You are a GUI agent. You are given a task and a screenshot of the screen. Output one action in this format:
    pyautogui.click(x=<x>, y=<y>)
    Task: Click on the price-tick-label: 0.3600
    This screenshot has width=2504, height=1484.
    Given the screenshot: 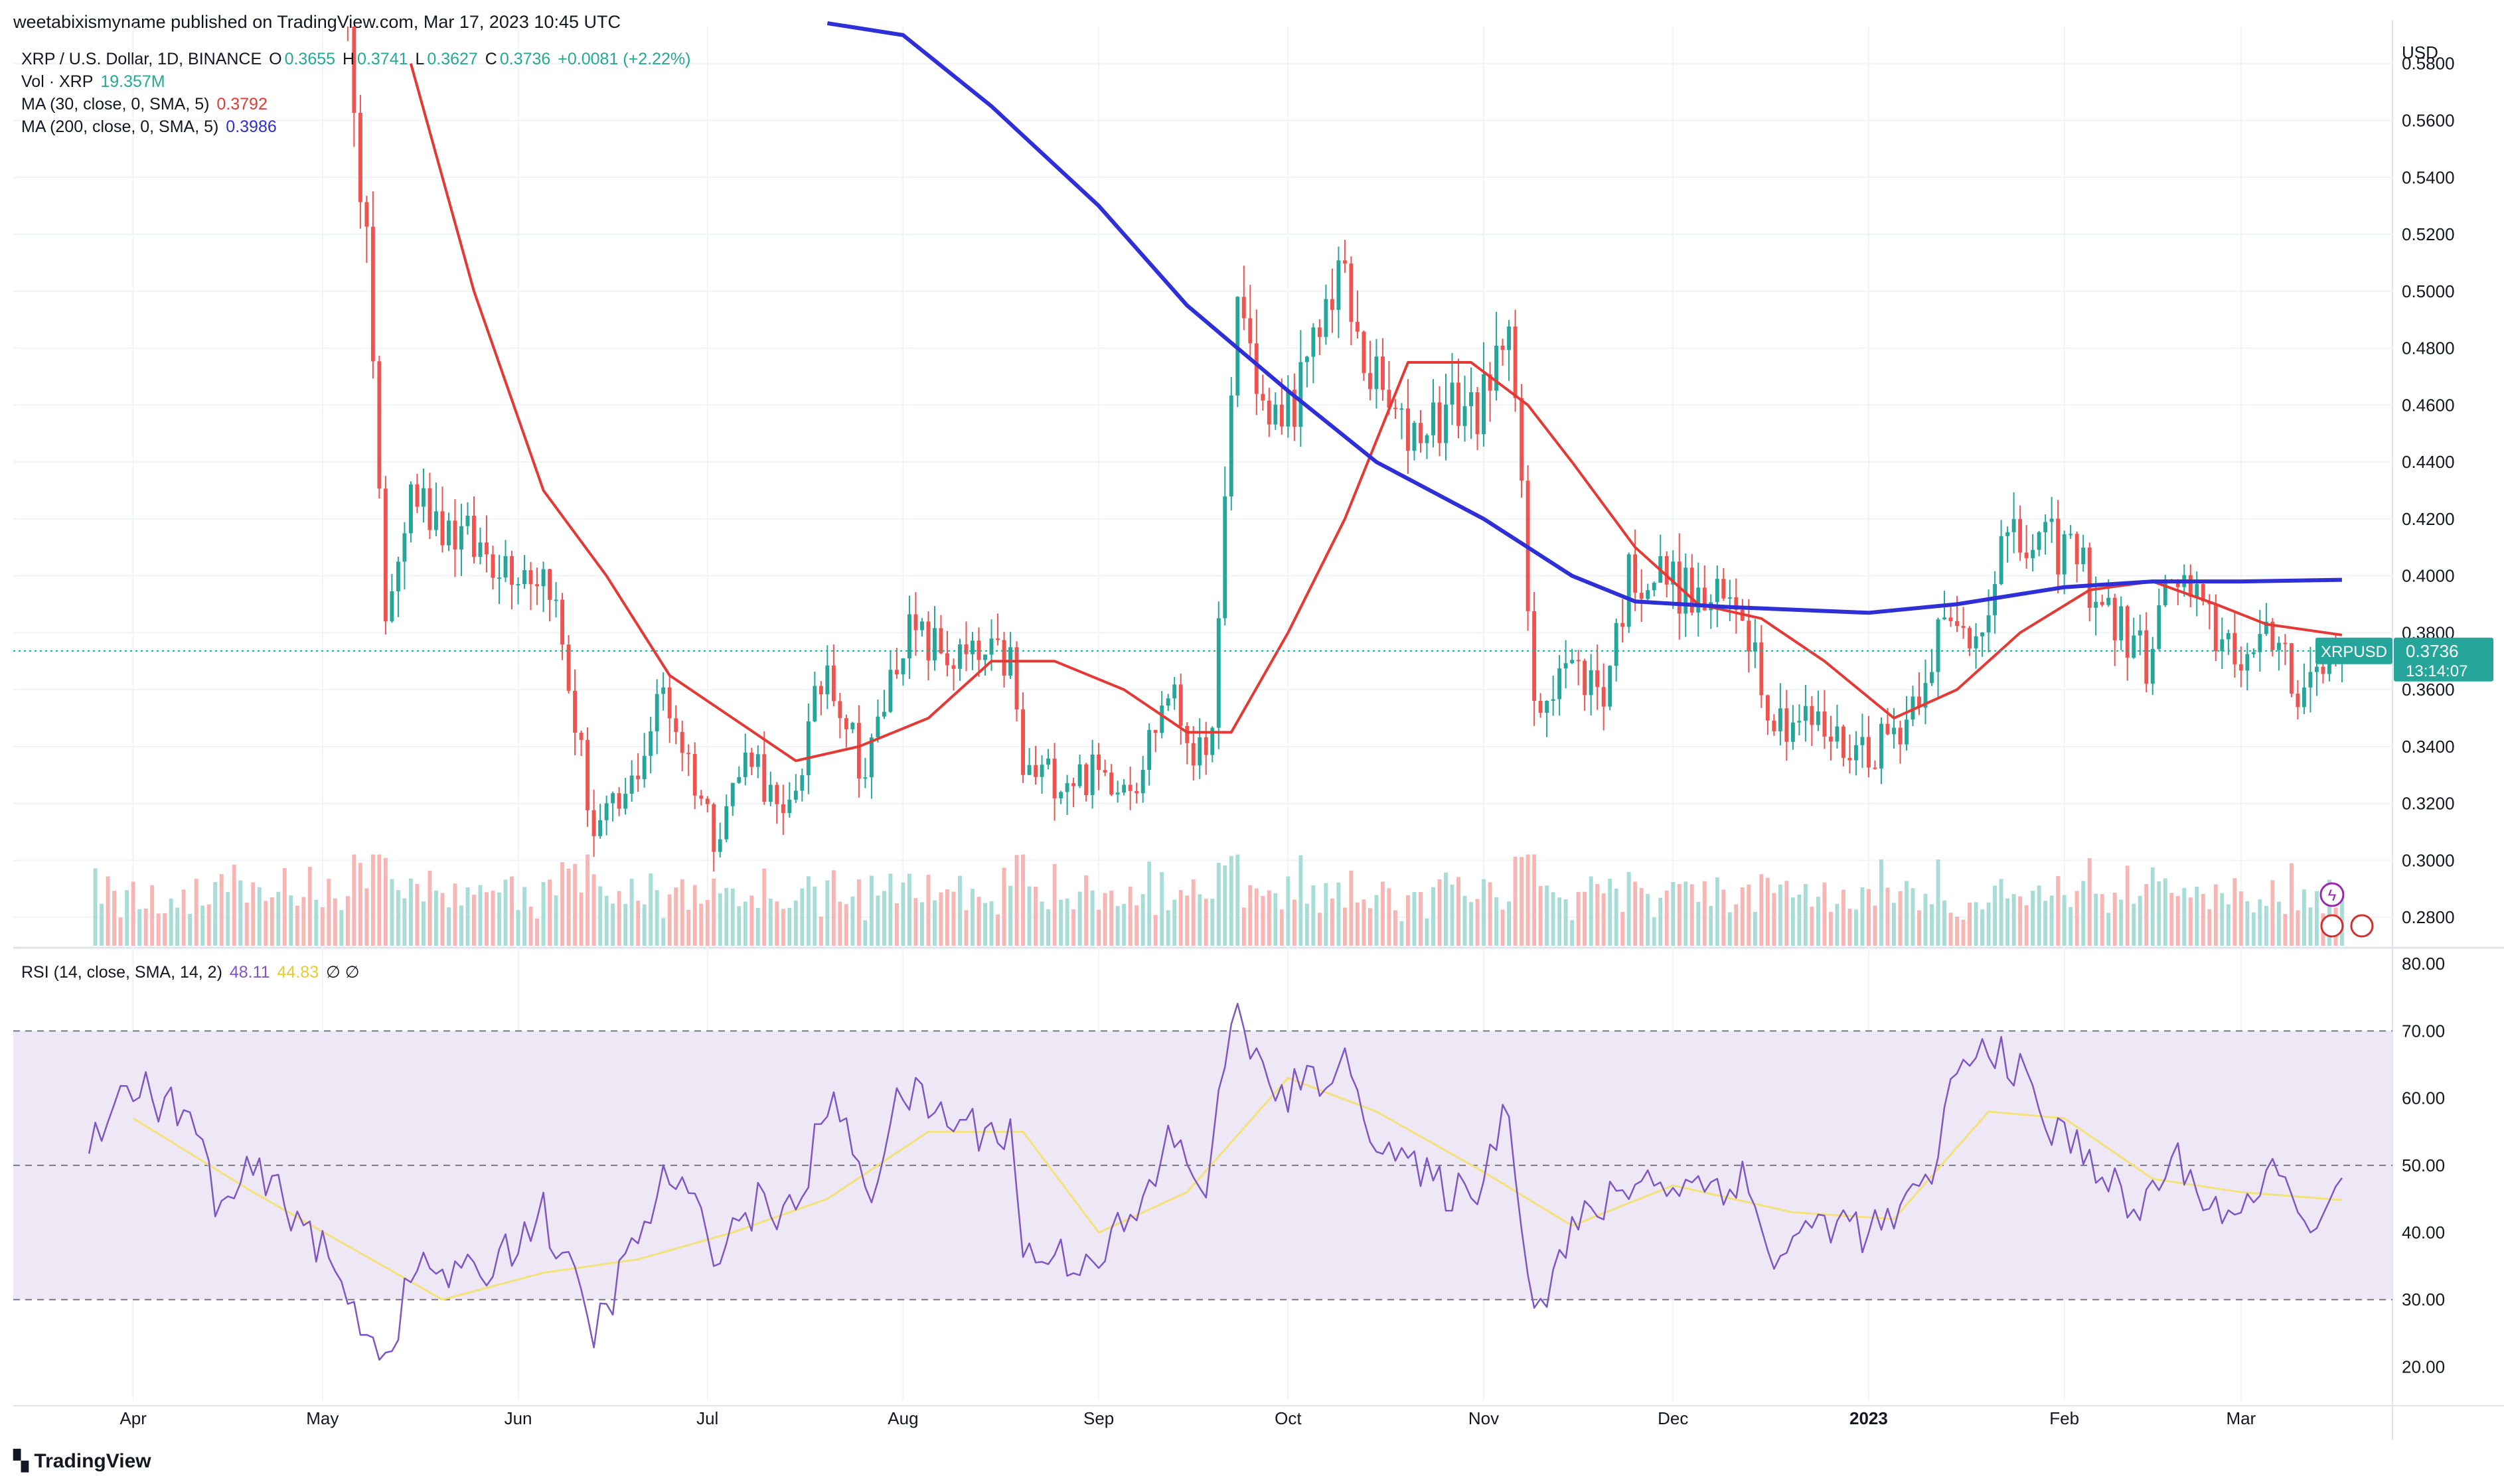 What is the action you would take?
    pyautogui.click(x=2428, y=690)
    